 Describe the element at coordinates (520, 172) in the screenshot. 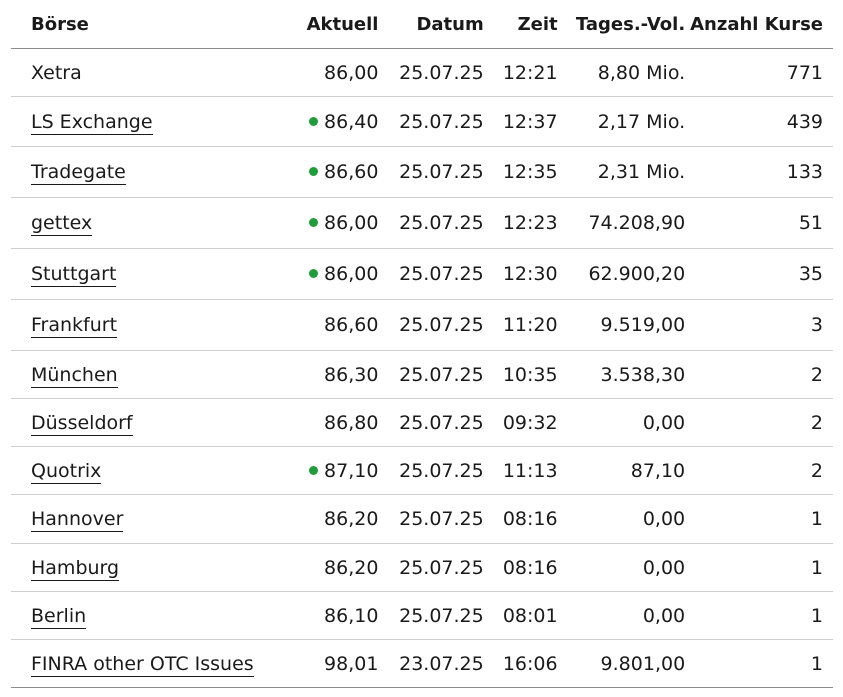

I see `zeit-cell: 12:35` at that location.